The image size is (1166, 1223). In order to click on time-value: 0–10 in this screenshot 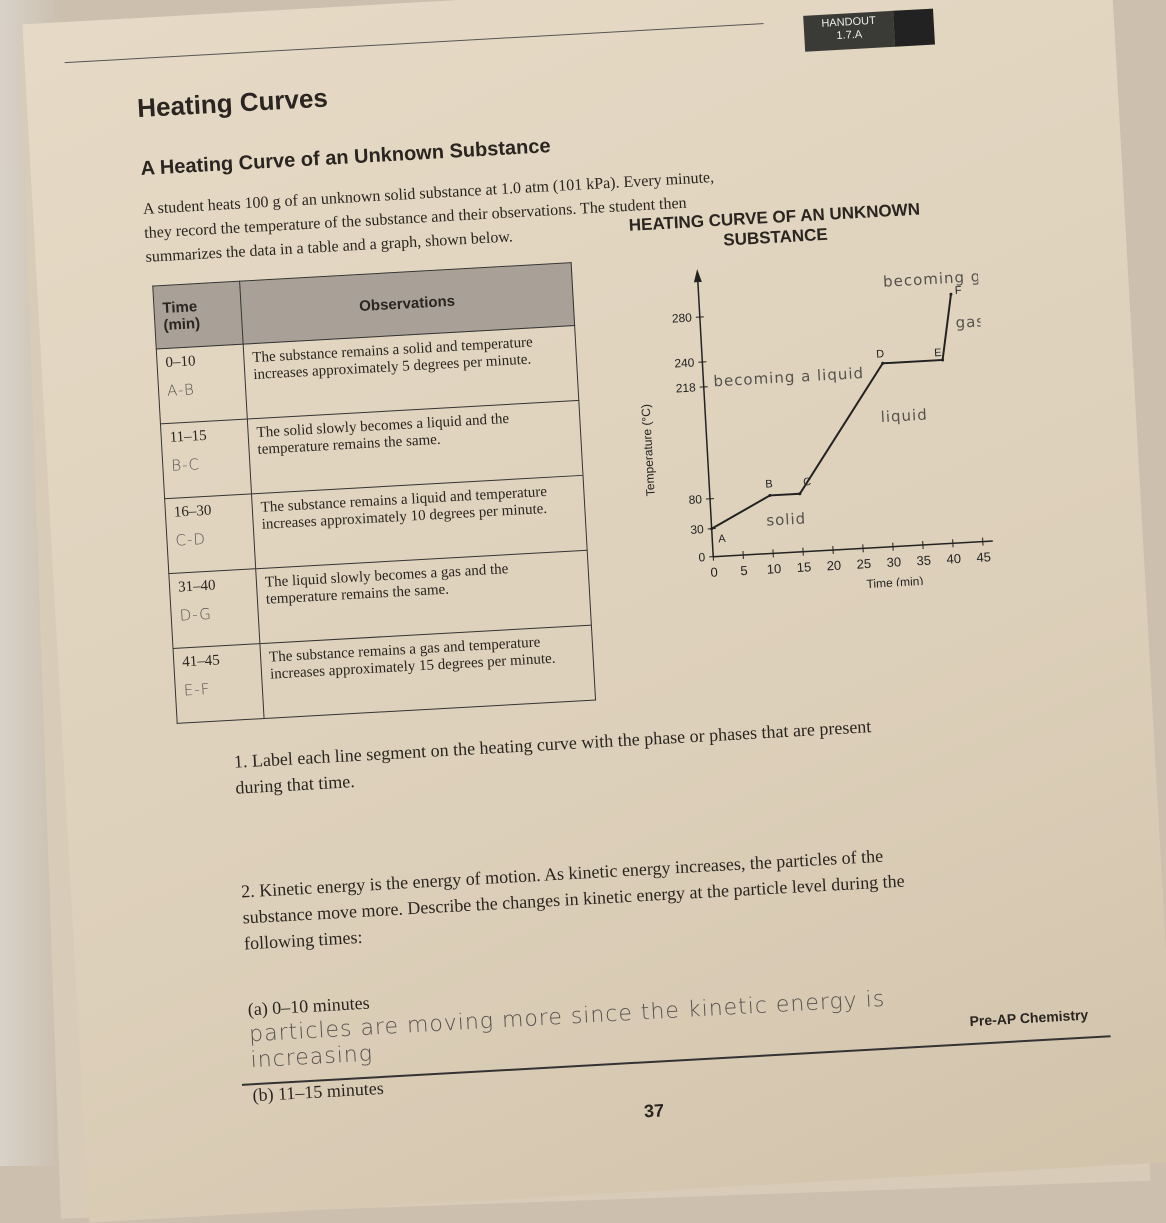, I will do `click(180, 362)`.